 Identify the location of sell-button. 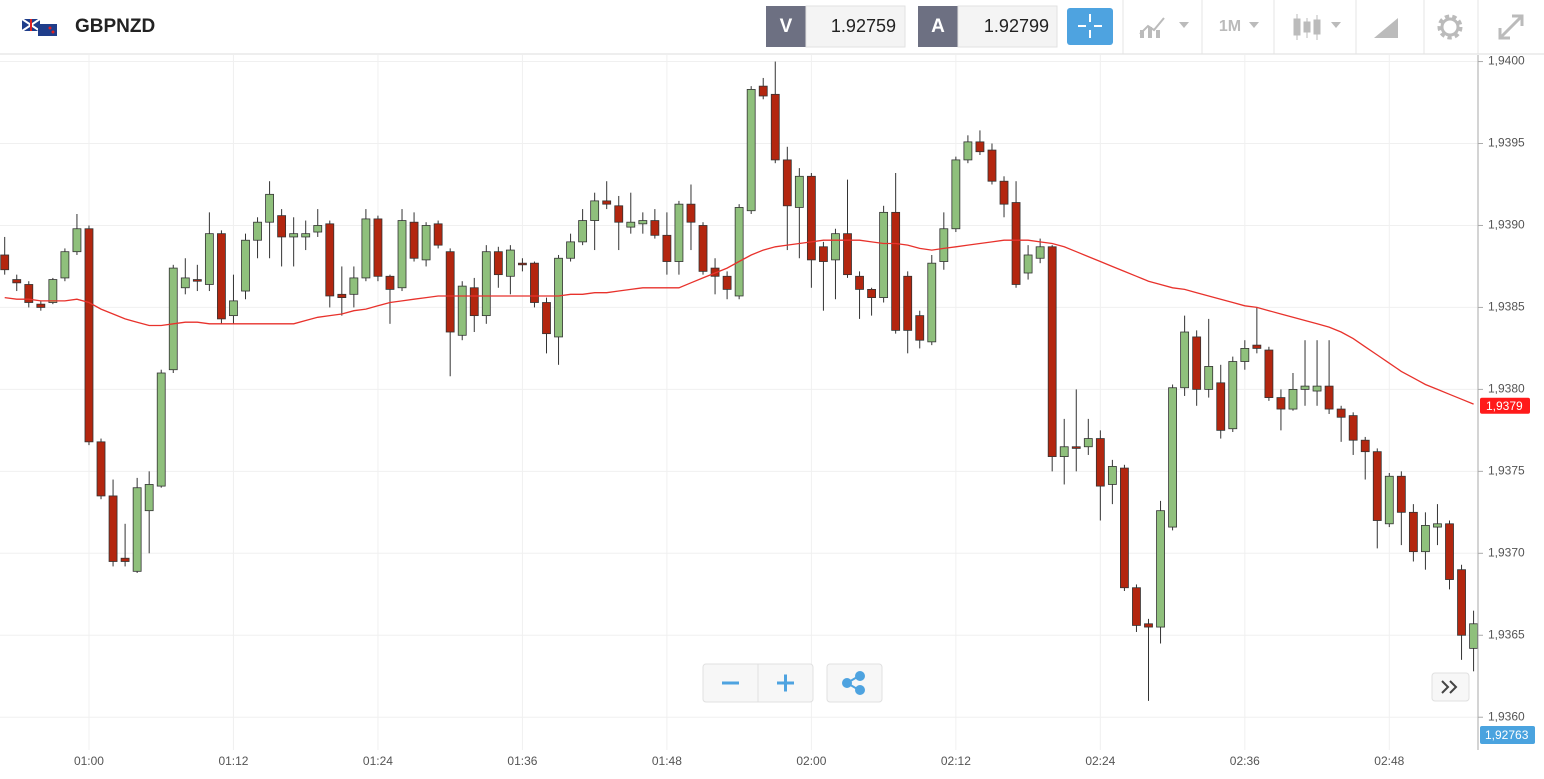
(786, 26).